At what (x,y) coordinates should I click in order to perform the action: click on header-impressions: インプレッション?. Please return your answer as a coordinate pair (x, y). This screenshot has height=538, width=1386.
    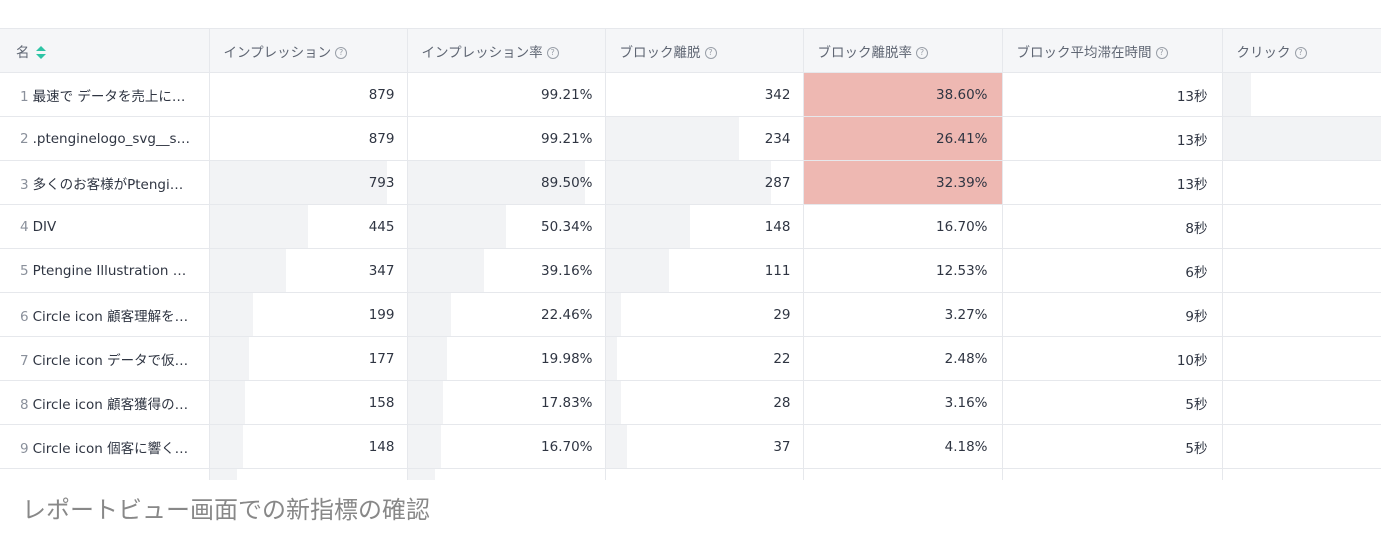
    Looking at the image, I should click on (307, 50).